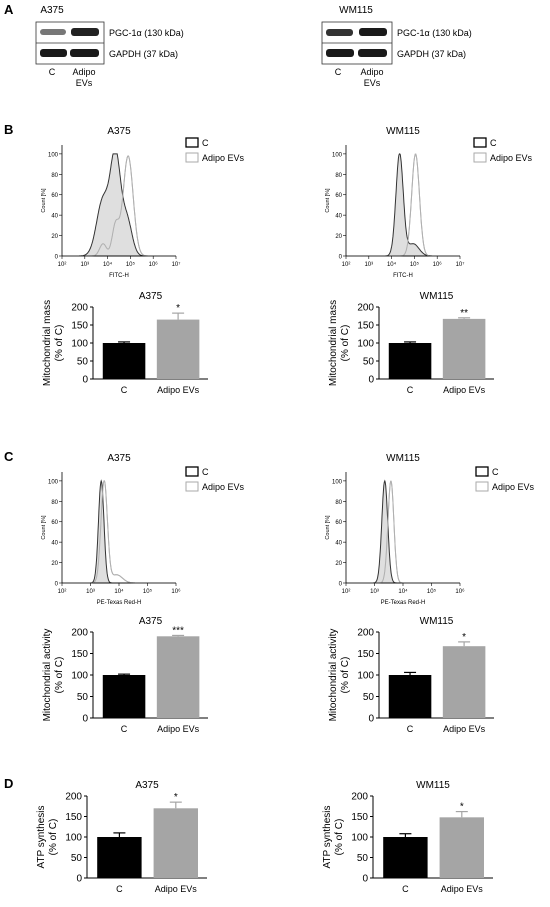 The image size is (550, 907). Describe the element at coordinates (338, 72) in the screenshot. I see `lane-label: C` at that location.